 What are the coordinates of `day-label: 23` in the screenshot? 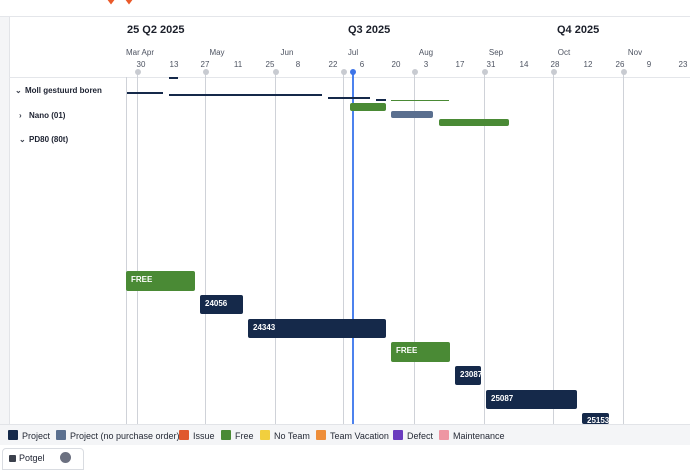 It's located at (683, 64).